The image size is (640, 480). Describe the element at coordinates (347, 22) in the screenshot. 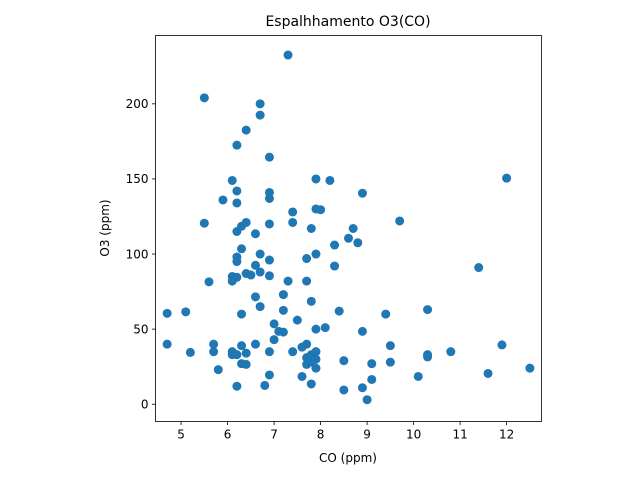

I see `chart-title: Espalhhamento O3(CO)` at that location.